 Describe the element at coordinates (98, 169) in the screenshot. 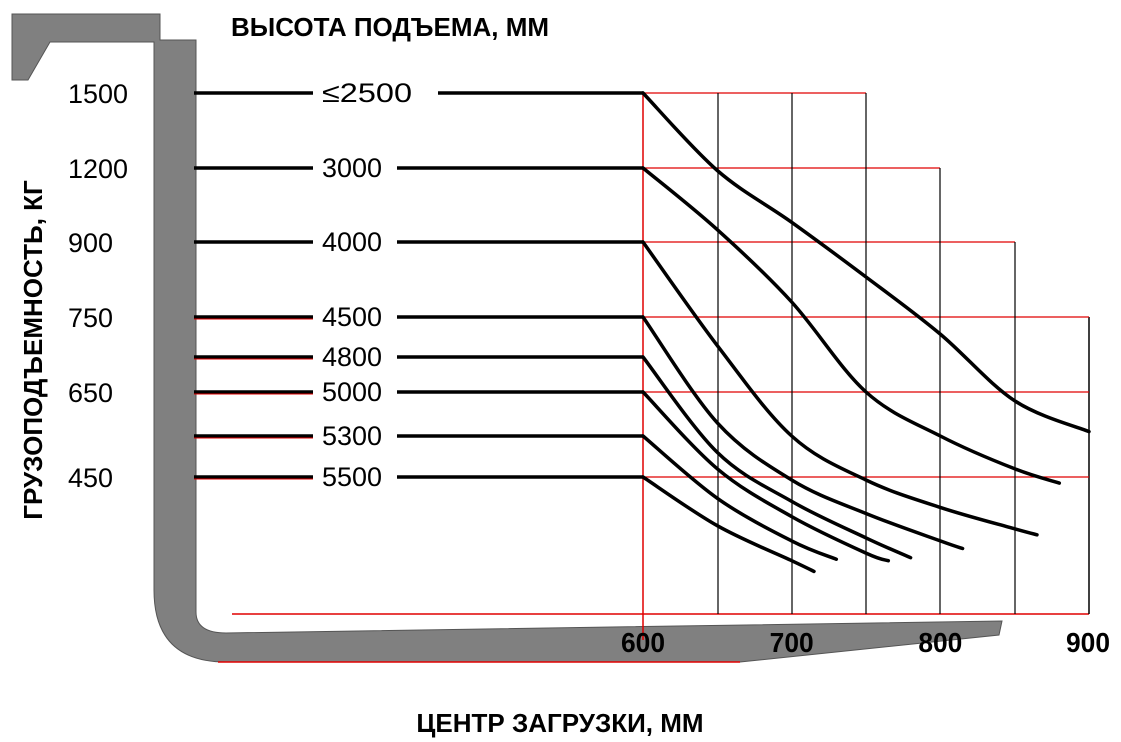

I see `y-tick-label: 1200` at that location.